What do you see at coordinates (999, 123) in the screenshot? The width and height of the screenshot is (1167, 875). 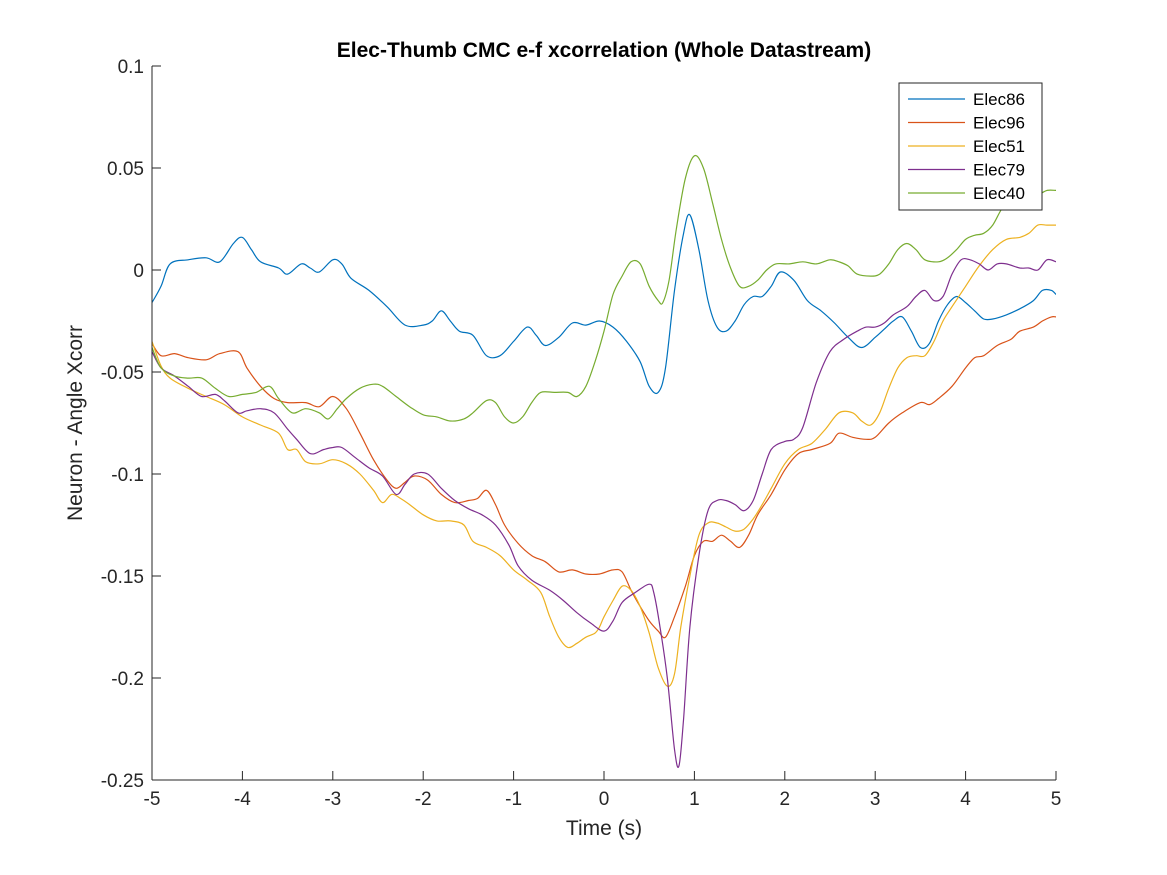 I see `legend-label: Elec96` at bounding box center [999, 123].